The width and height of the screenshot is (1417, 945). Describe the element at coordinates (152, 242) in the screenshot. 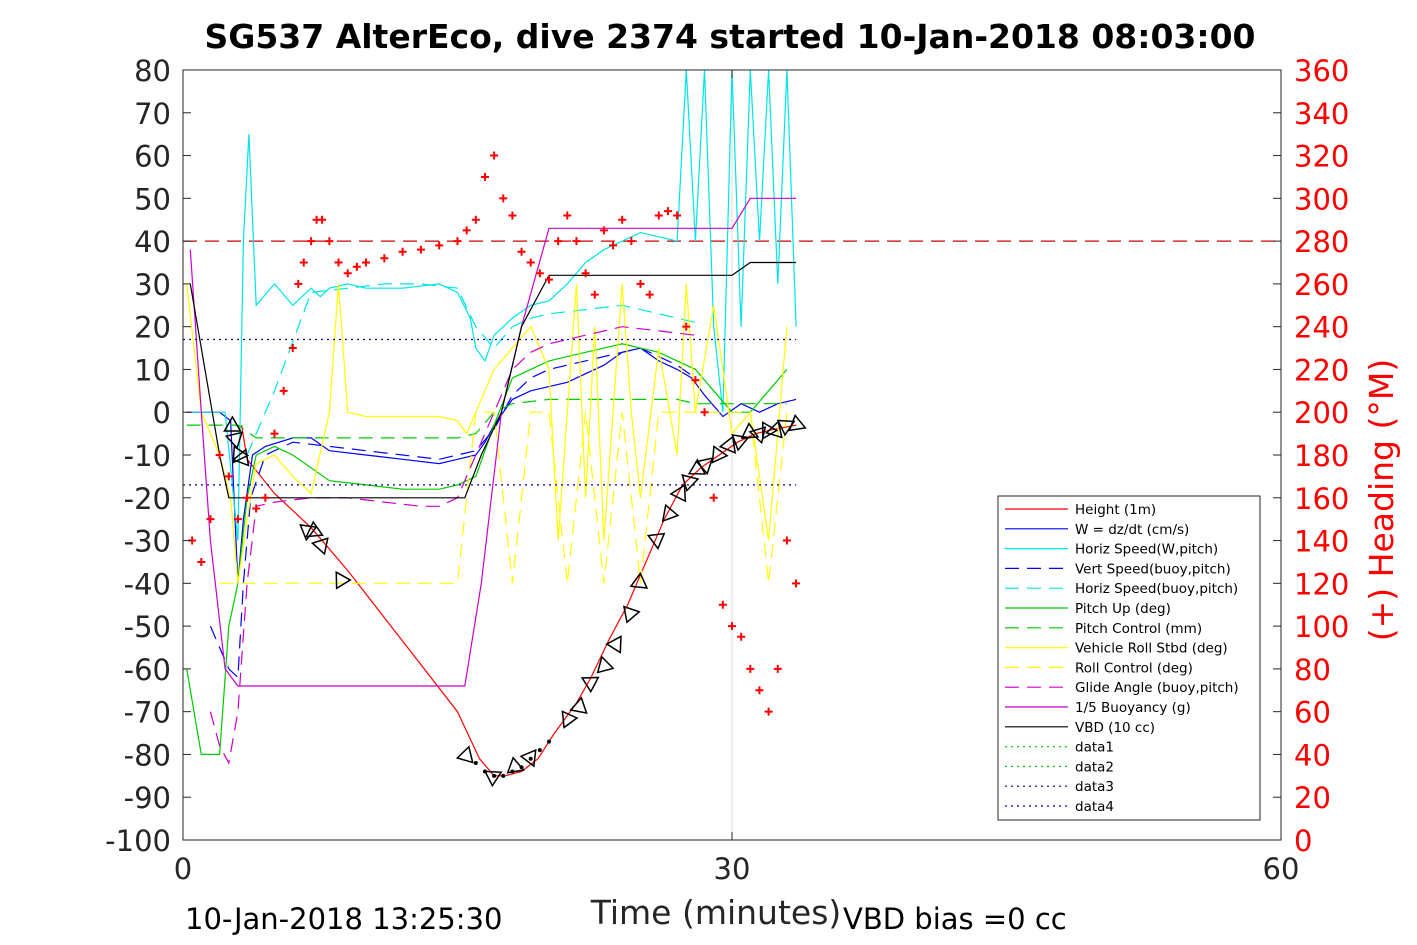

I see `left-tick-label: 40` at that location.